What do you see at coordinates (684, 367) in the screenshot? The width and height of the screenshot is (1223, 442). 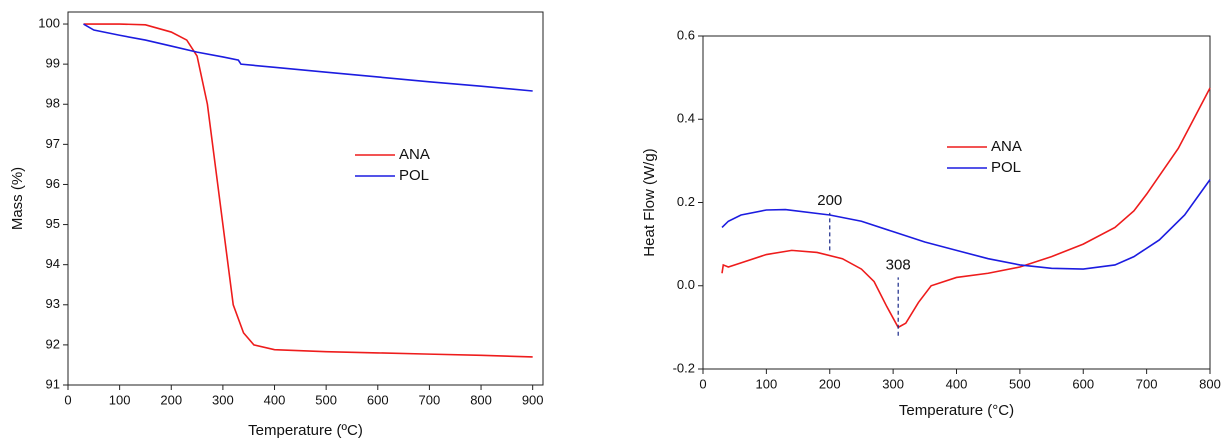 I see `y-tick-label: -0.2` at bounding box center [684, 367].